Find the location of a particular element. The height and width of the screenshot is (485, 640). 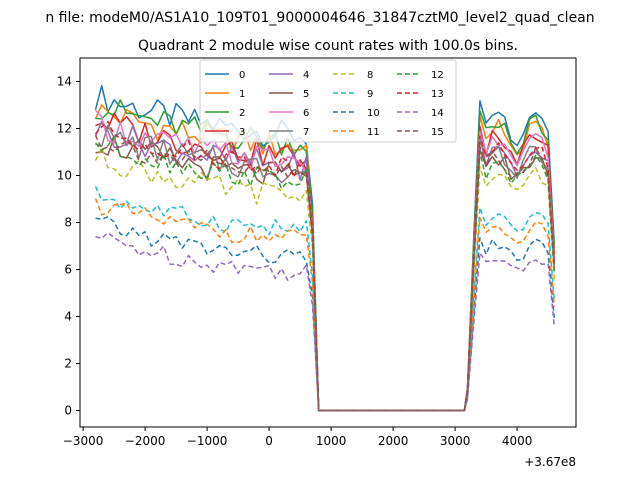

legend-label-7: 7 is located at coordinates (306, 132).